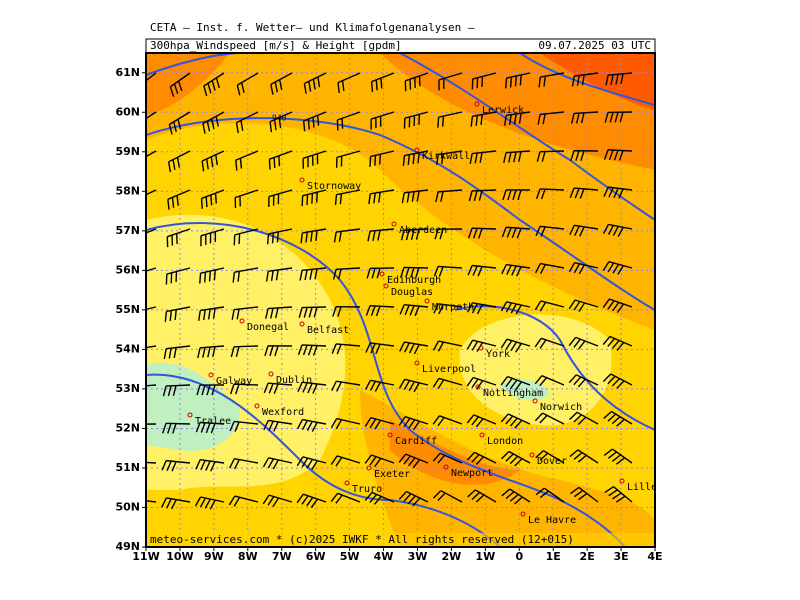 Image resolution: width=800 pixels, height=600 pixels. Describe the element at coordinates (416, 441) in the screenshot. I see `city-label: Cardiff` at that location.